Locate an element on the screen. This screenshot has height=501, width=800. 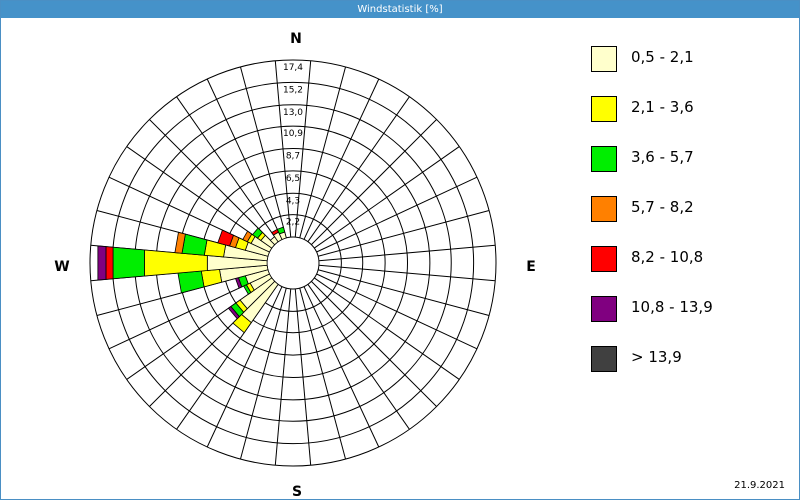
legend-label: 10,8 - 13,9 is located at coordinates (672, 307).